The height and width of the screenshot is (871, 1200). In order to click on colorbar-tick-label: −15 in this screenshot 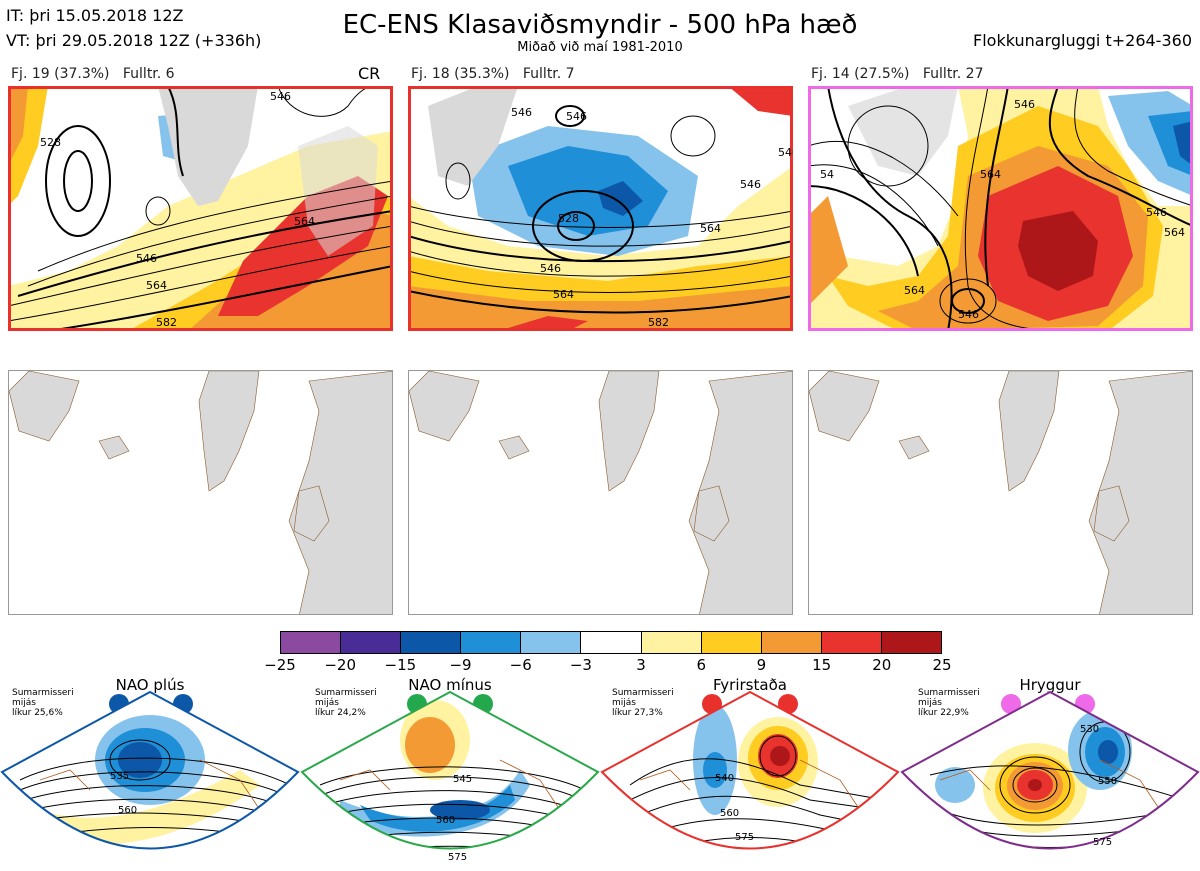, I will do `click(400, 665)`.